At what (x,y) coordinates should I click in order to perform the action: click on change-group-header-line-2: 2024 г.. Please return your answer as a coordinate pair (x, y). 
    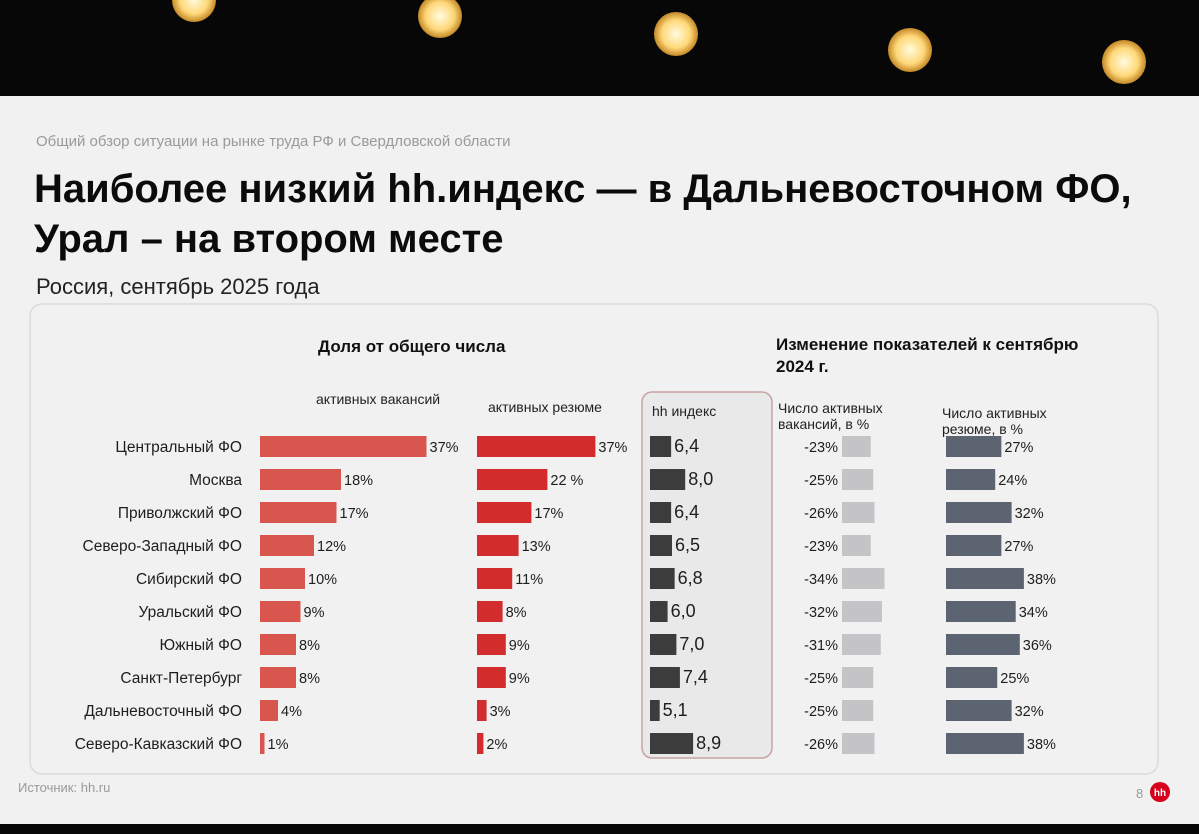
    Looking at the image, I should click on (802, 366).